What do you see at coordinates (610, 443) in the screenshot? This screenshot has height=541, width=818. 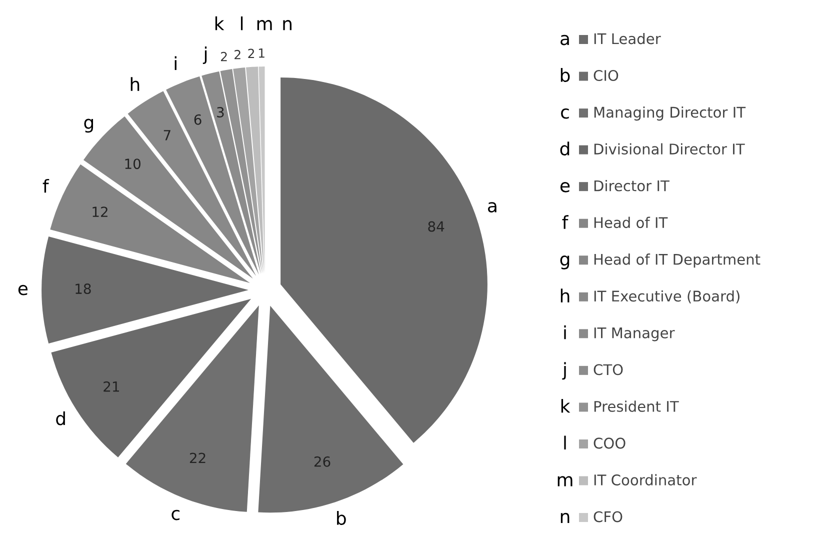 I see `legend-label: COO` at bounding box center [610, 443].